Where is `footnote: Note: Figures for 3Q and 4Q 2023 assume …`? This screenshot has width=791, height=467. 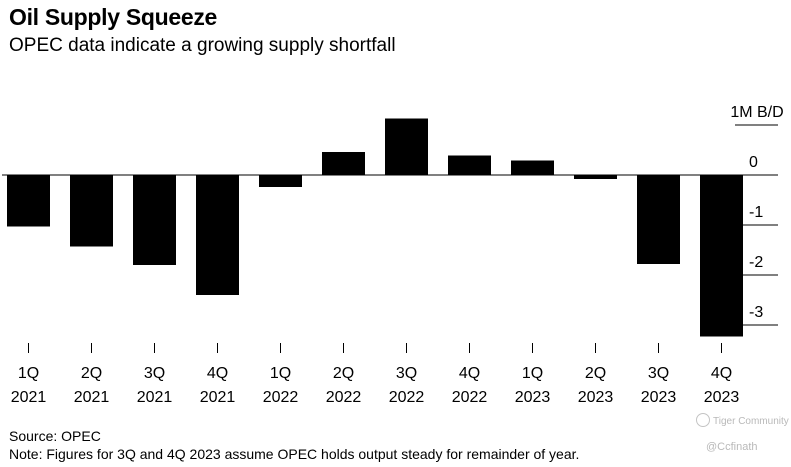 footnote: Note: Figures for 3Q and 4Q 2023 assume … is located at coordinates (294, 454).